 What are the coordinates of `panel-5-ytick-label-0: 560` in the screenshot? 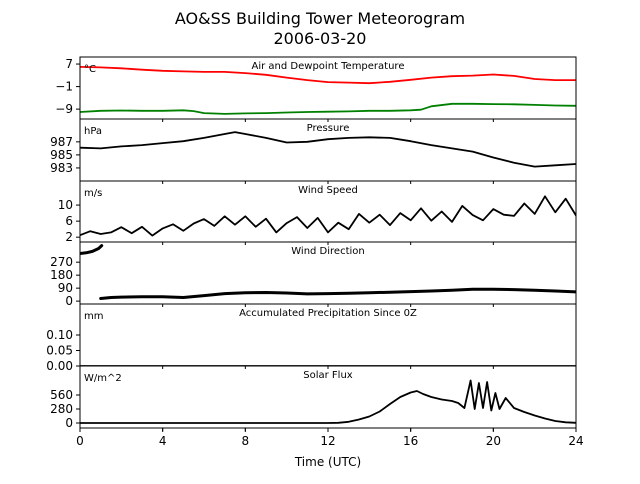 It's located at (61, 395).